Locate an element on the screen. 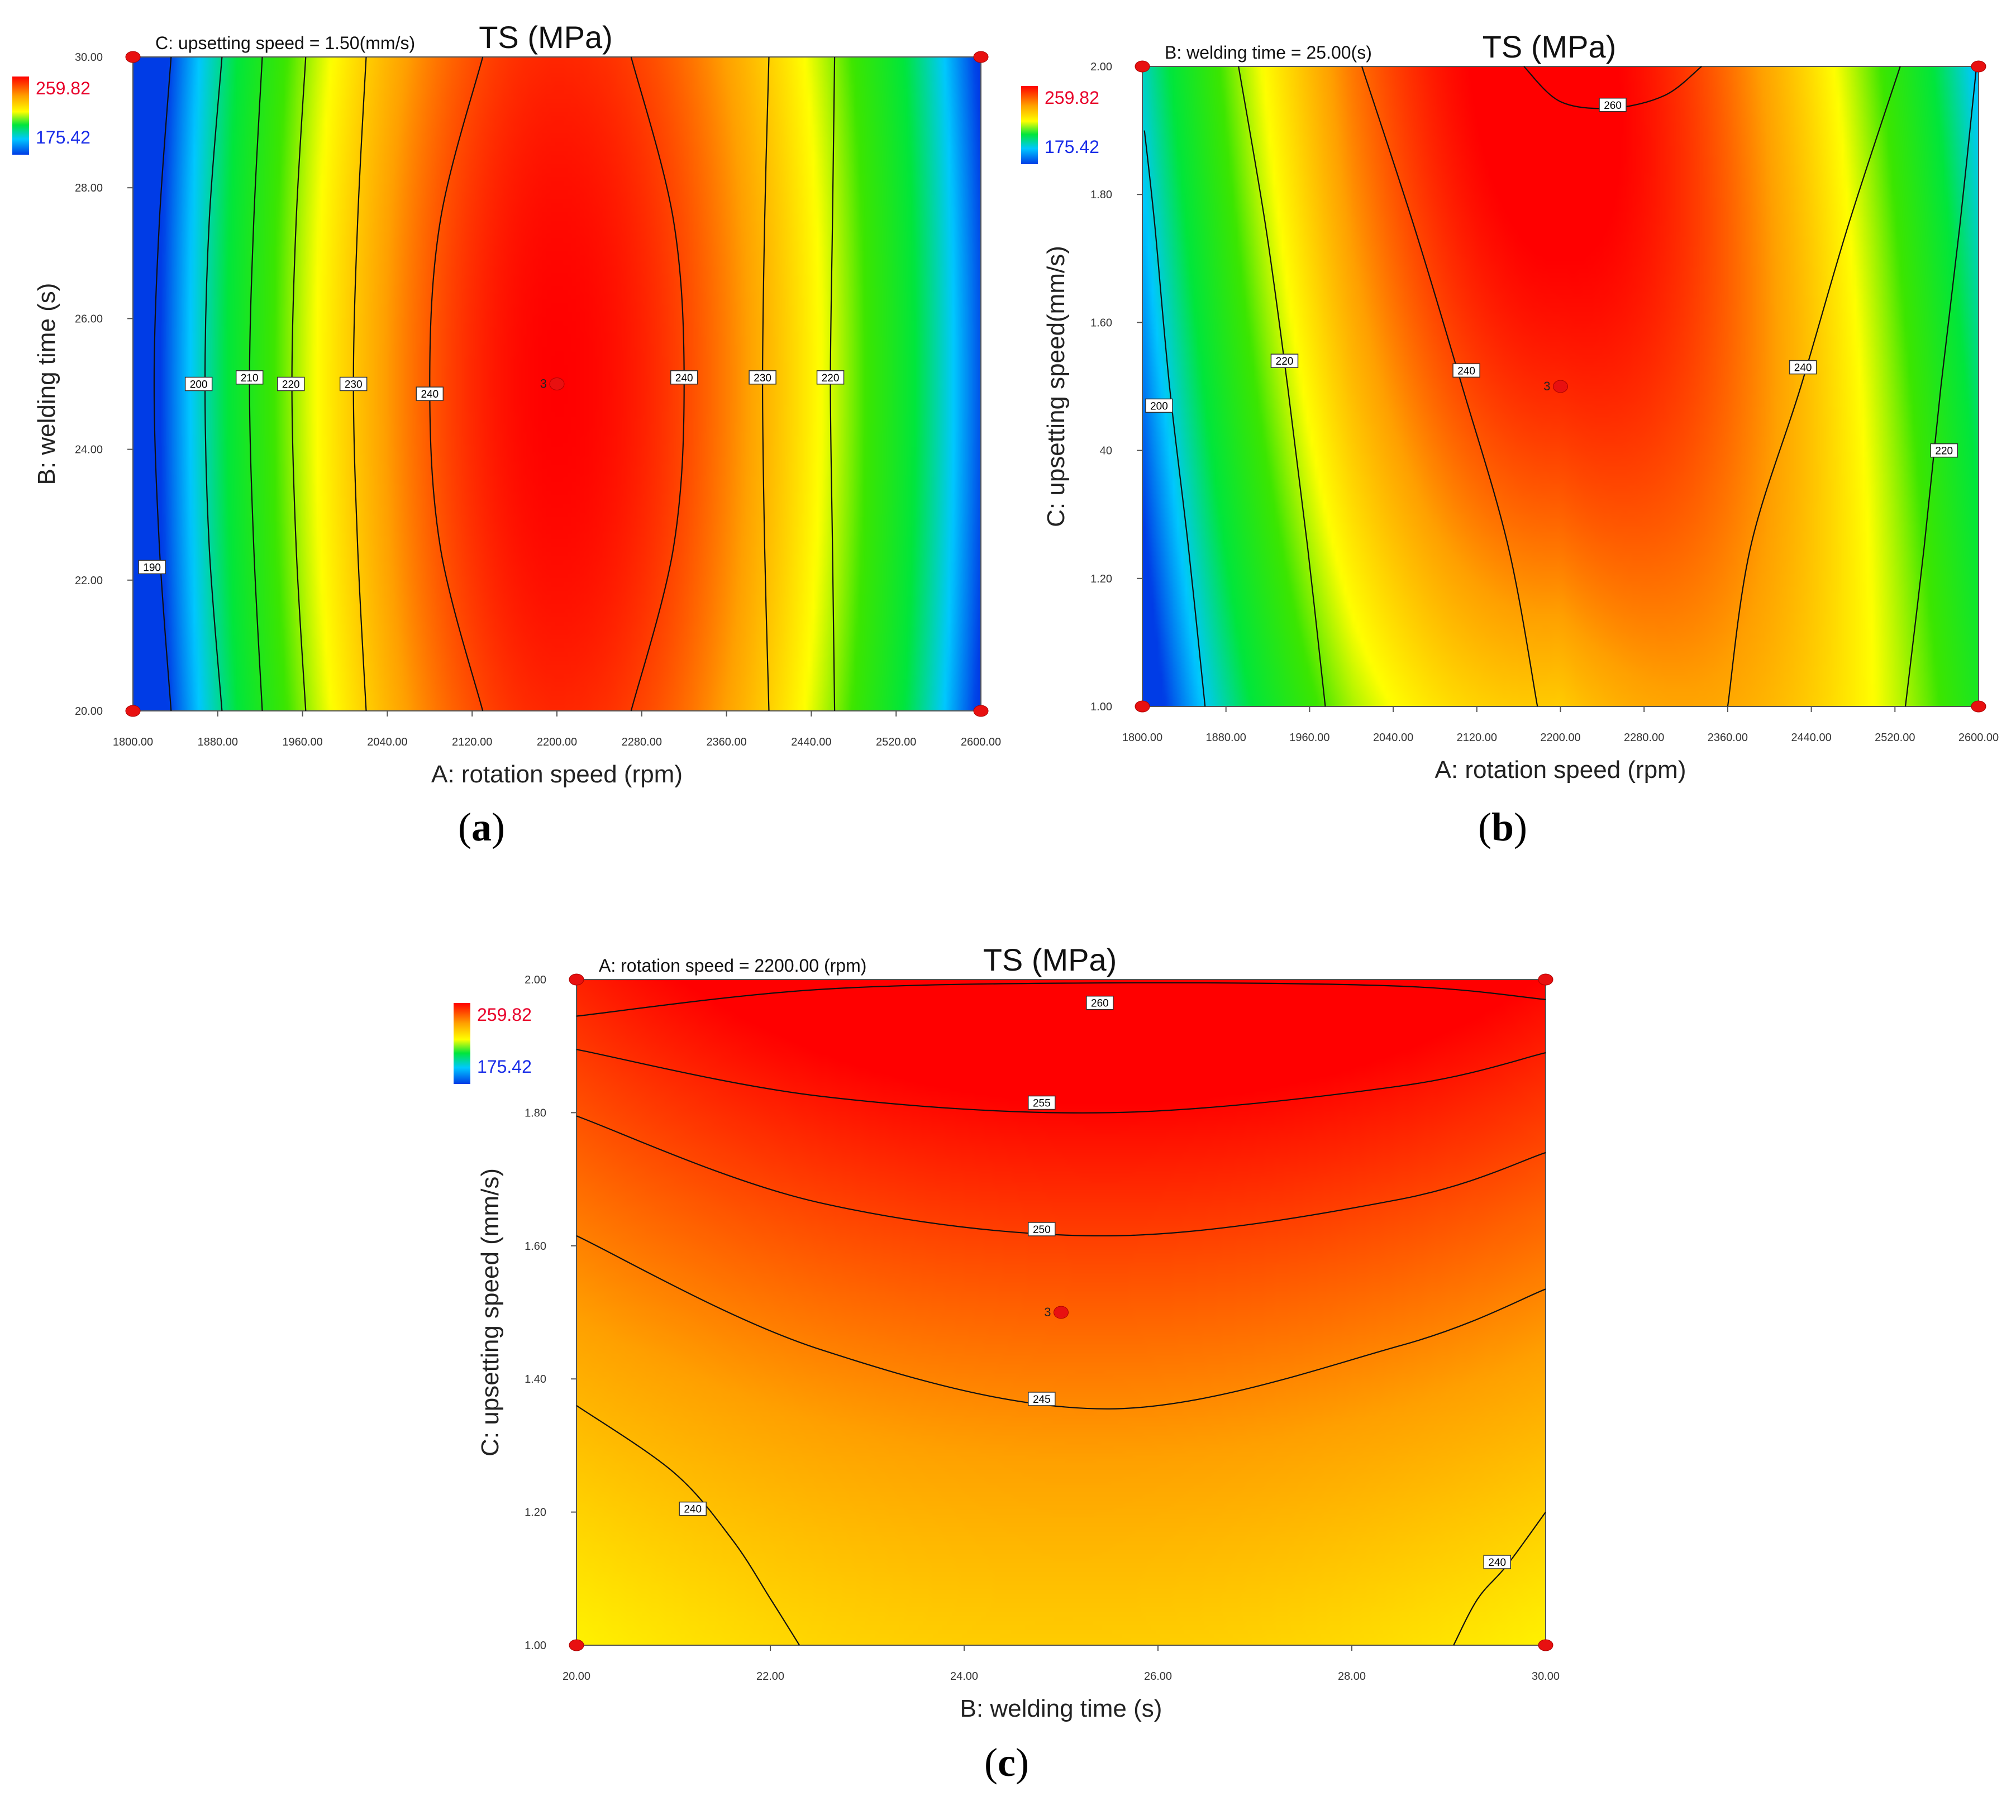 The image size is (2016, 1820). contour-label: 190 is located at coordinates (152, 568).